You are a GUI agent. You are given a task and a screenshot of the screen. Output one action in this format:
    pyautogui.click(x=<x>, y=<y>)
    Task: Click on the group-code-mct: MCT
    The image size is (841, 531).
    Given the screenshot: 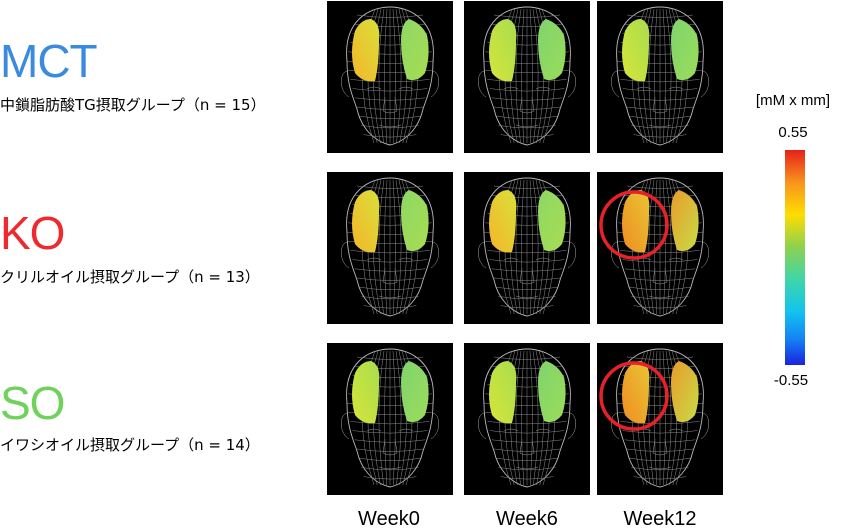 What is the action you would take?
    pyautogui.click(x=49, y=61)
    